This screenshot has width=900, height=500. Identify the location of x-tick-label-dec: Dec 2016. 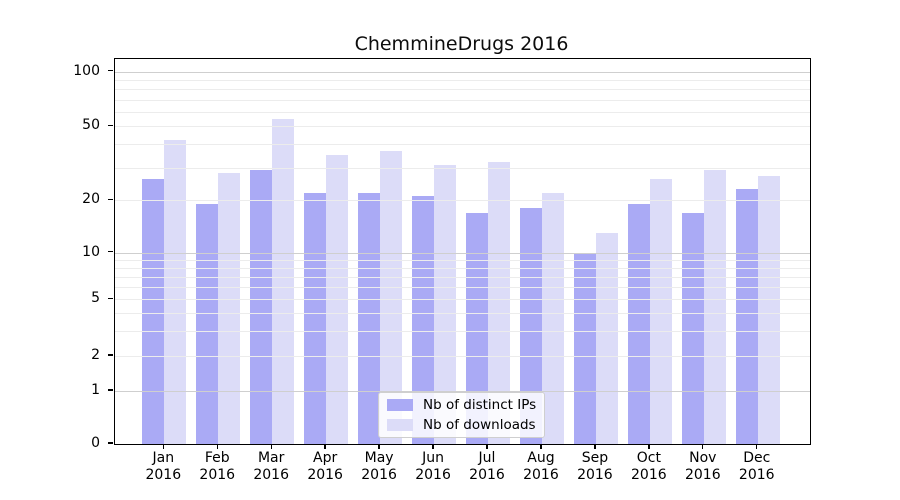
(757, 467).